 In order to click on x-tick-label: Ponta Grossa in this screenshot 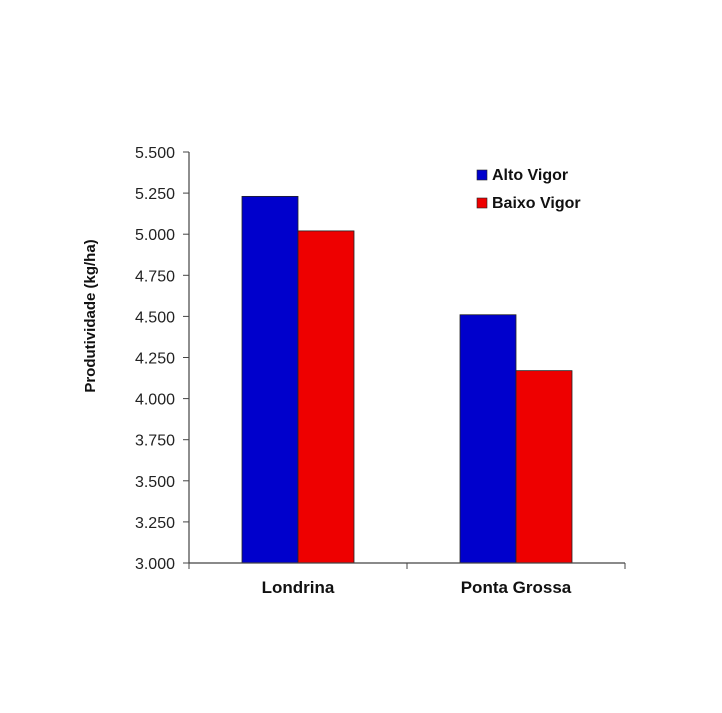, I will do `click(516, 587)`.